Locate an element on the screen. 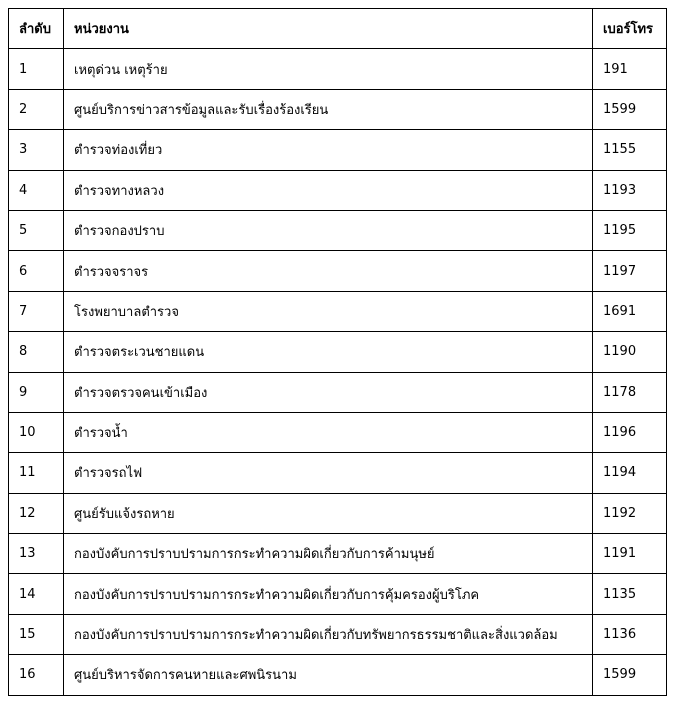  agency: ตำรวจกองปราบ is located at coordinates (328, 230).